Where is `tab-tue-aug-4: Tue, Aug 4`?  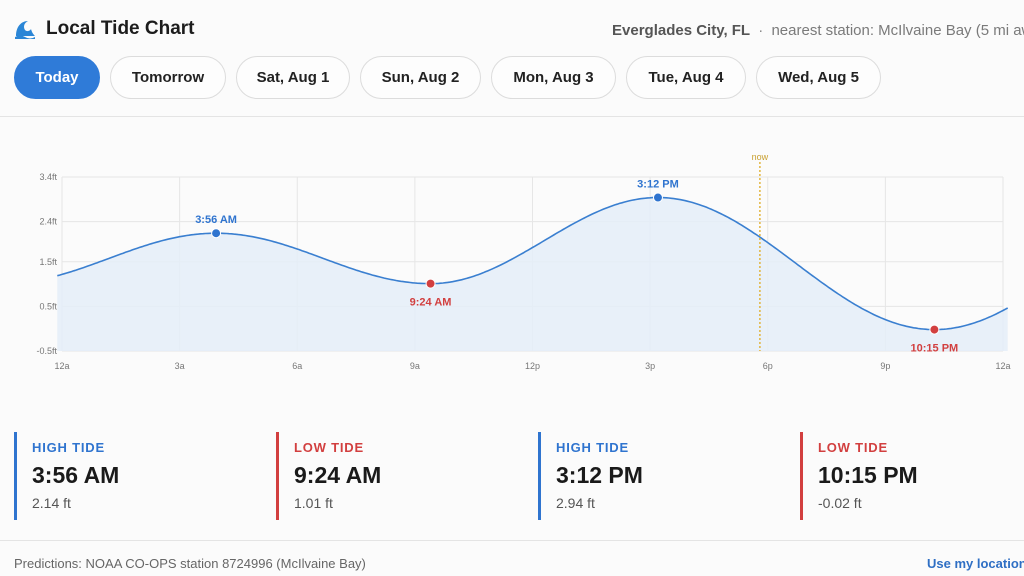
tab-tue-aug-4: Tue, Aug 4 is located at coordinates (686, 77).